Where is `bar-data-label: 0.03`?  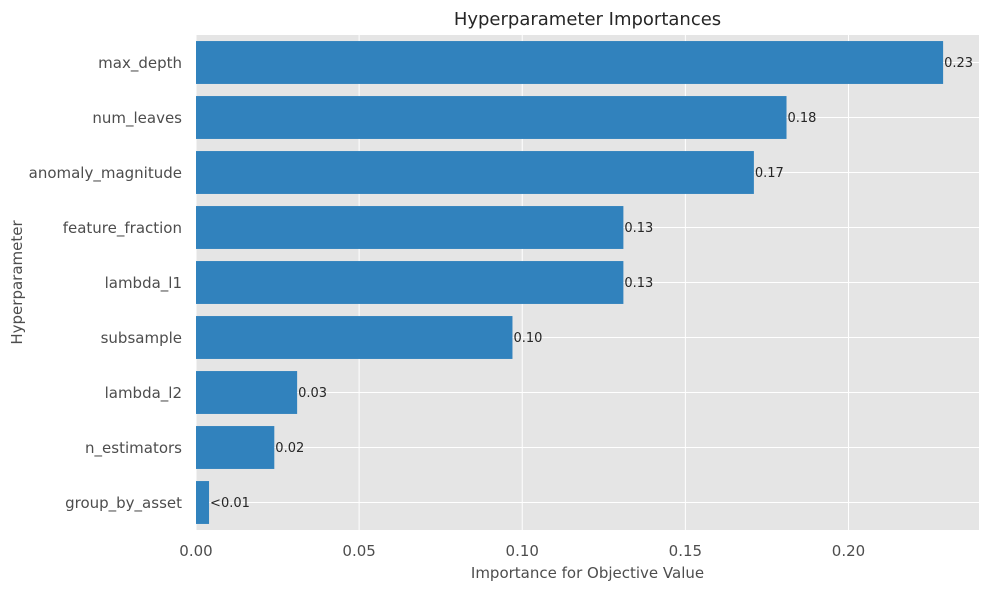 bar-data-label: 0.03 is located at coordinates (312, 393).